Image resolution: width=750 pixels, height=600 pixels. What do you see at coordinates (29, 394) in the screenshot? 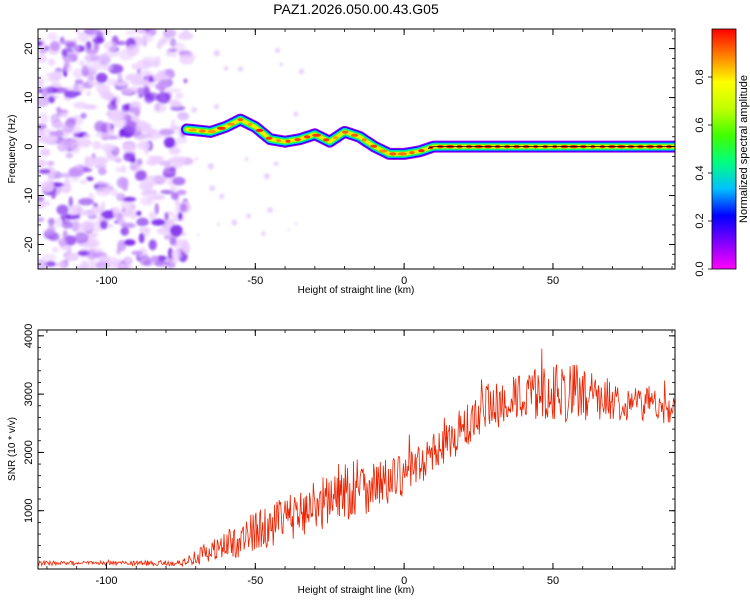
I see `y-tick-label: 3000` at bounding box center [29, 394].